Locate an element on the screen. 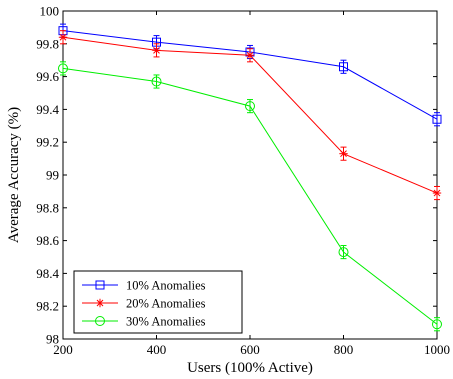  x-tick-label: 200 is located at coordinates (63, 349).